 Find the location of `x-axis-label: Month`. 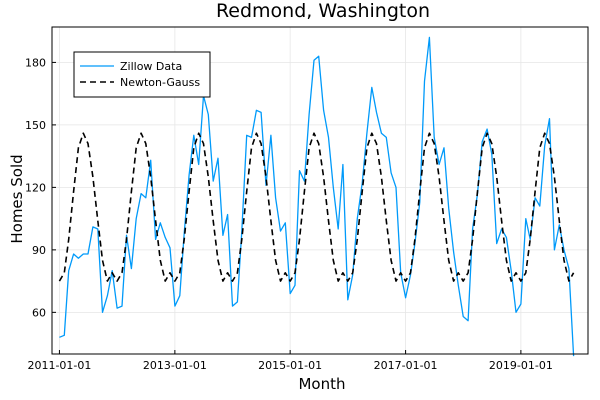

x-axis-label: Month is located at coordinates (321, 384).